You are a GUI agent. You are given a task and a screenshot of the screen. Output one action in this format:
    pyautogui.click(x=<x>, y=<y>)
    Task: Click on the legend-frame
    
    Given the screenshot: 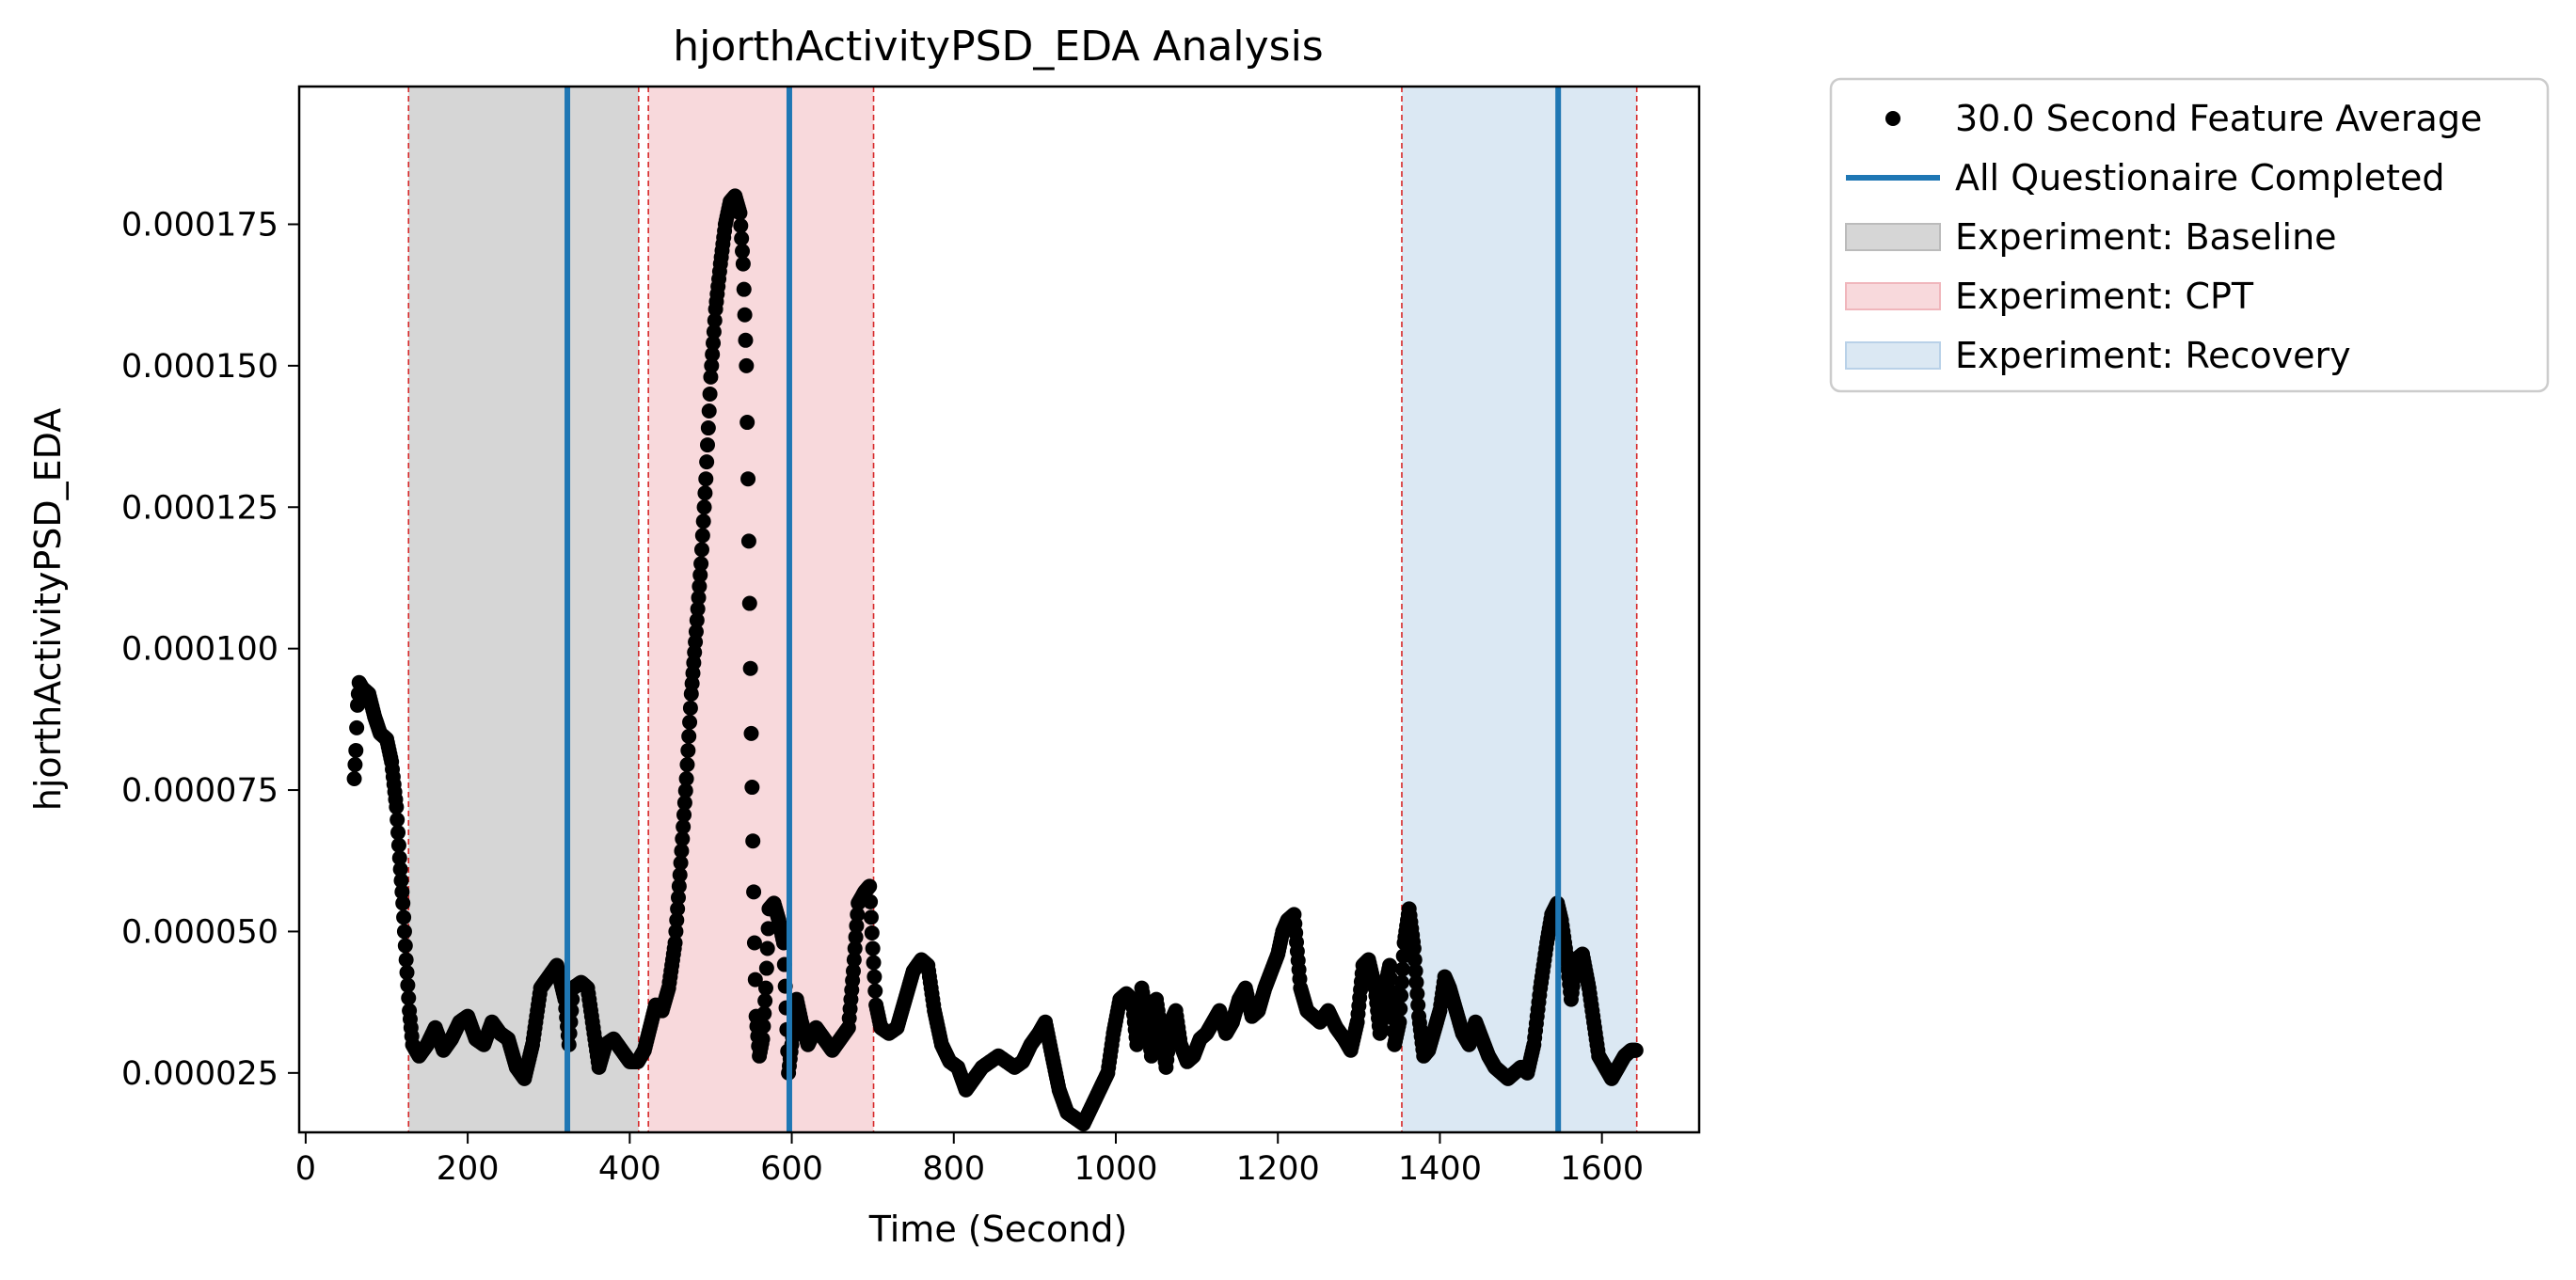 What is the action you would take?
    pyautogui.click(x=2189, y=235)
    